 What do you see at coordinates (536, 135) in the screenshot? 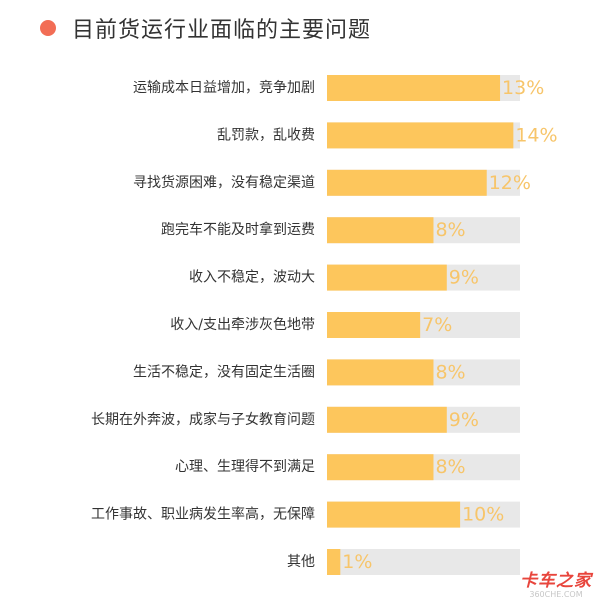
I see `value-label: 14%` at bounding box center [536, 135].